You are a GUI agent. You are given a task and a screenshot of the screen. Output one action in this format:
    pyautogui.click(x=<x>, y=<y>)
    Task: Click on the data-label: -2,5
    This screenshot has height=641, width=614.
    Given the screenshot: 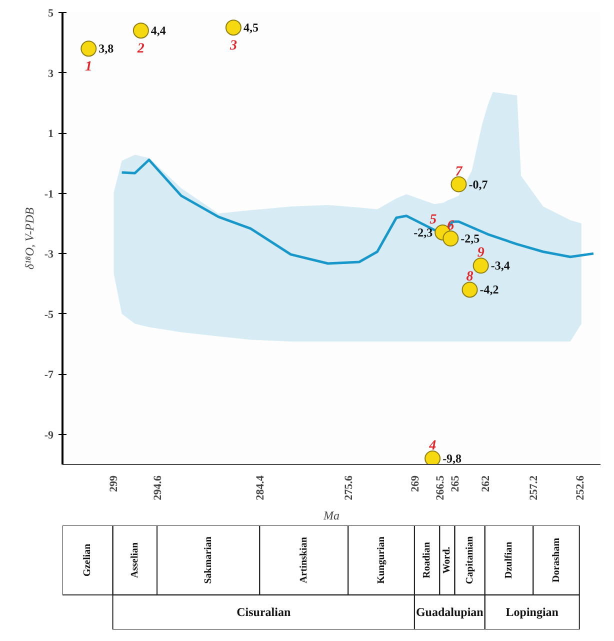 What is the action you would take?
    pyautogui.click(x=470, y=239)
    